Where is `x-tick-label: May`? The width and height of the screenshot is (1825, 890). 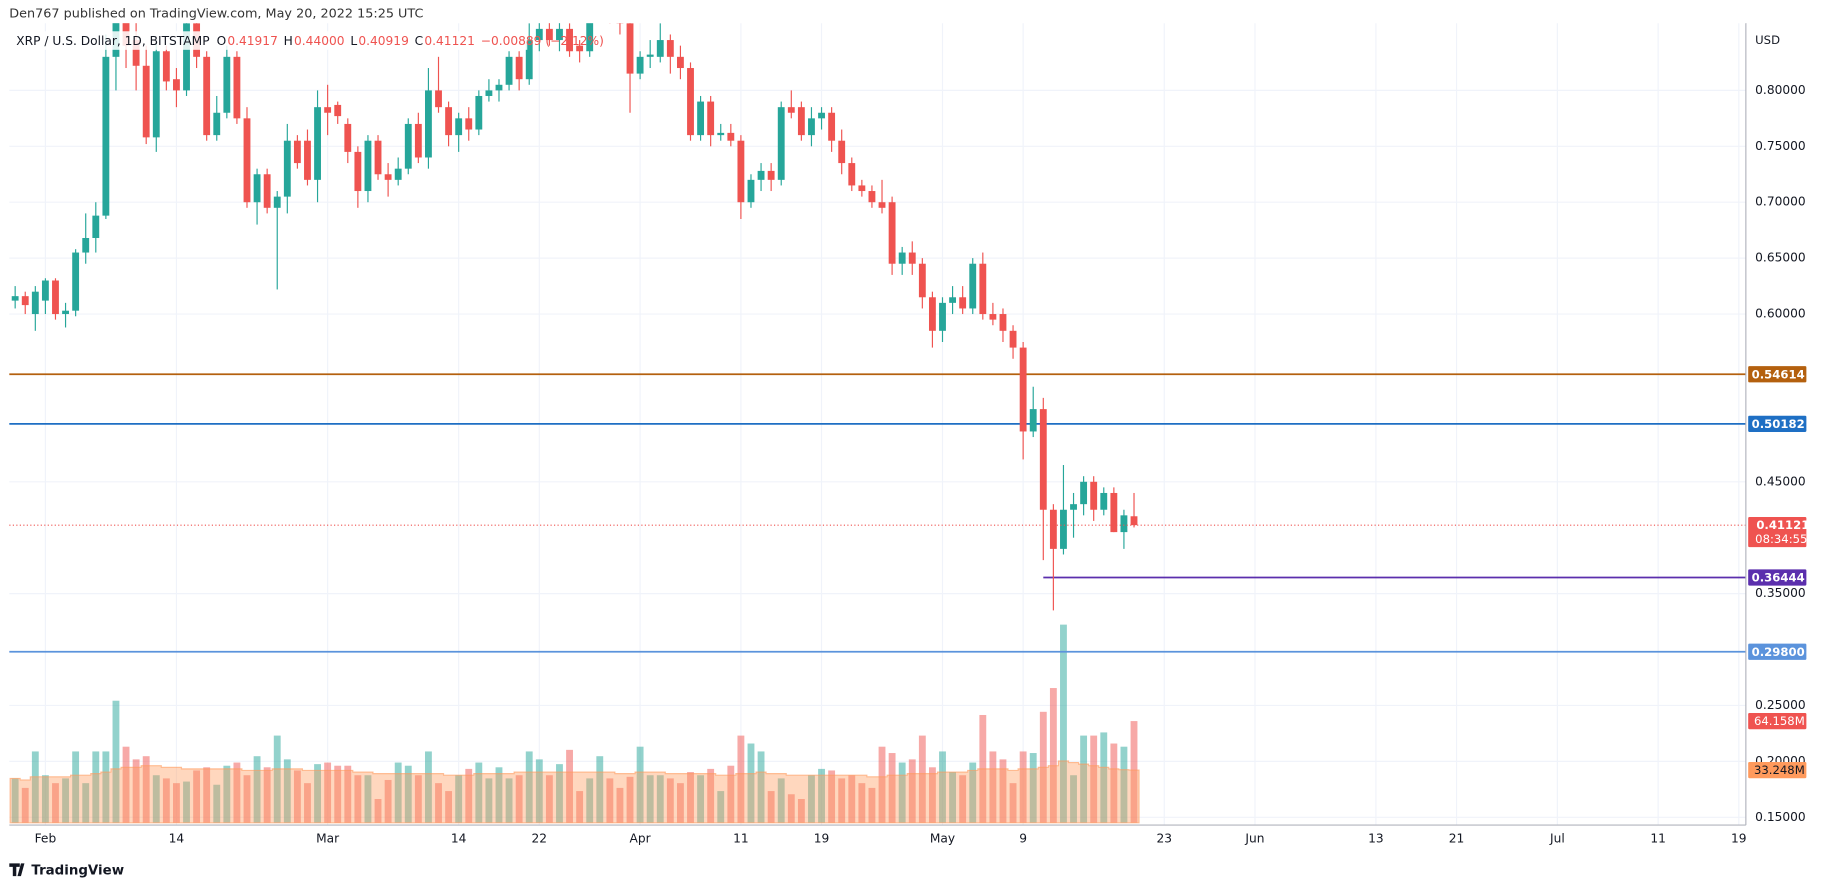
x-tick-label: May is located at coordinates (942, 839).